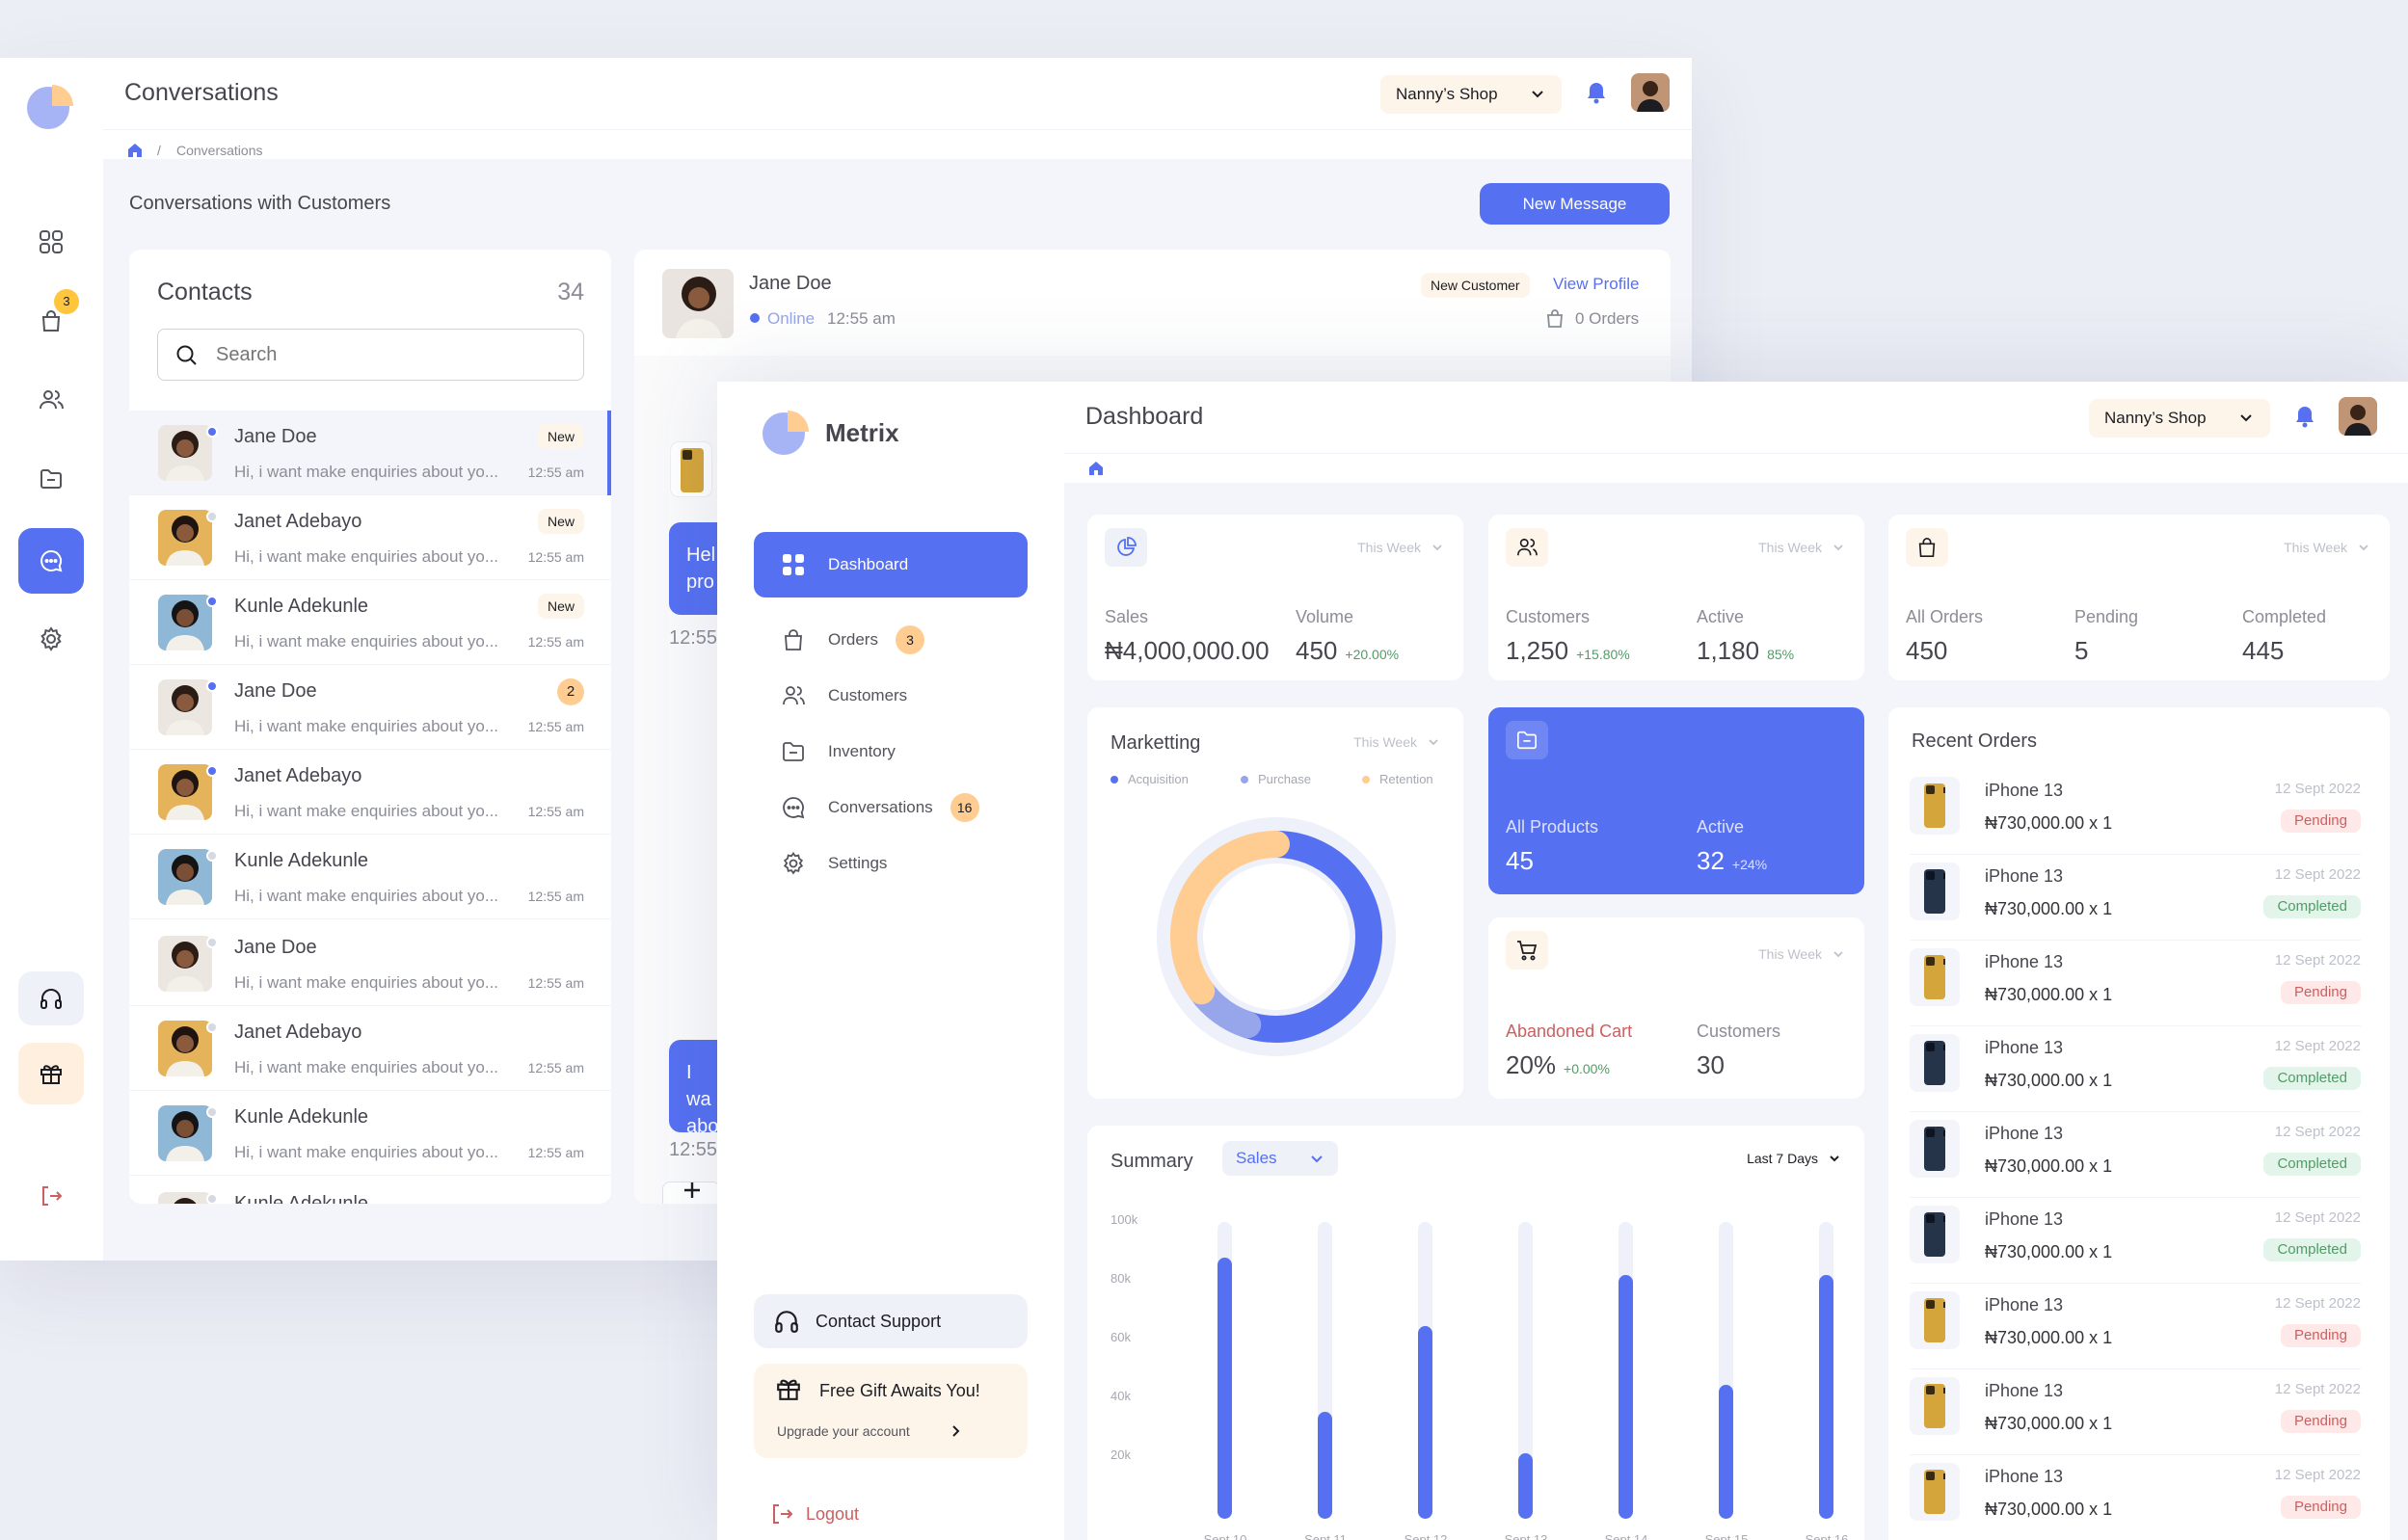 This screenshot has width=2408, height=1540. Describe the element at coordinates (891, 564) in the screenshot. I see `nav-dashboard: Dashboard` at that location.